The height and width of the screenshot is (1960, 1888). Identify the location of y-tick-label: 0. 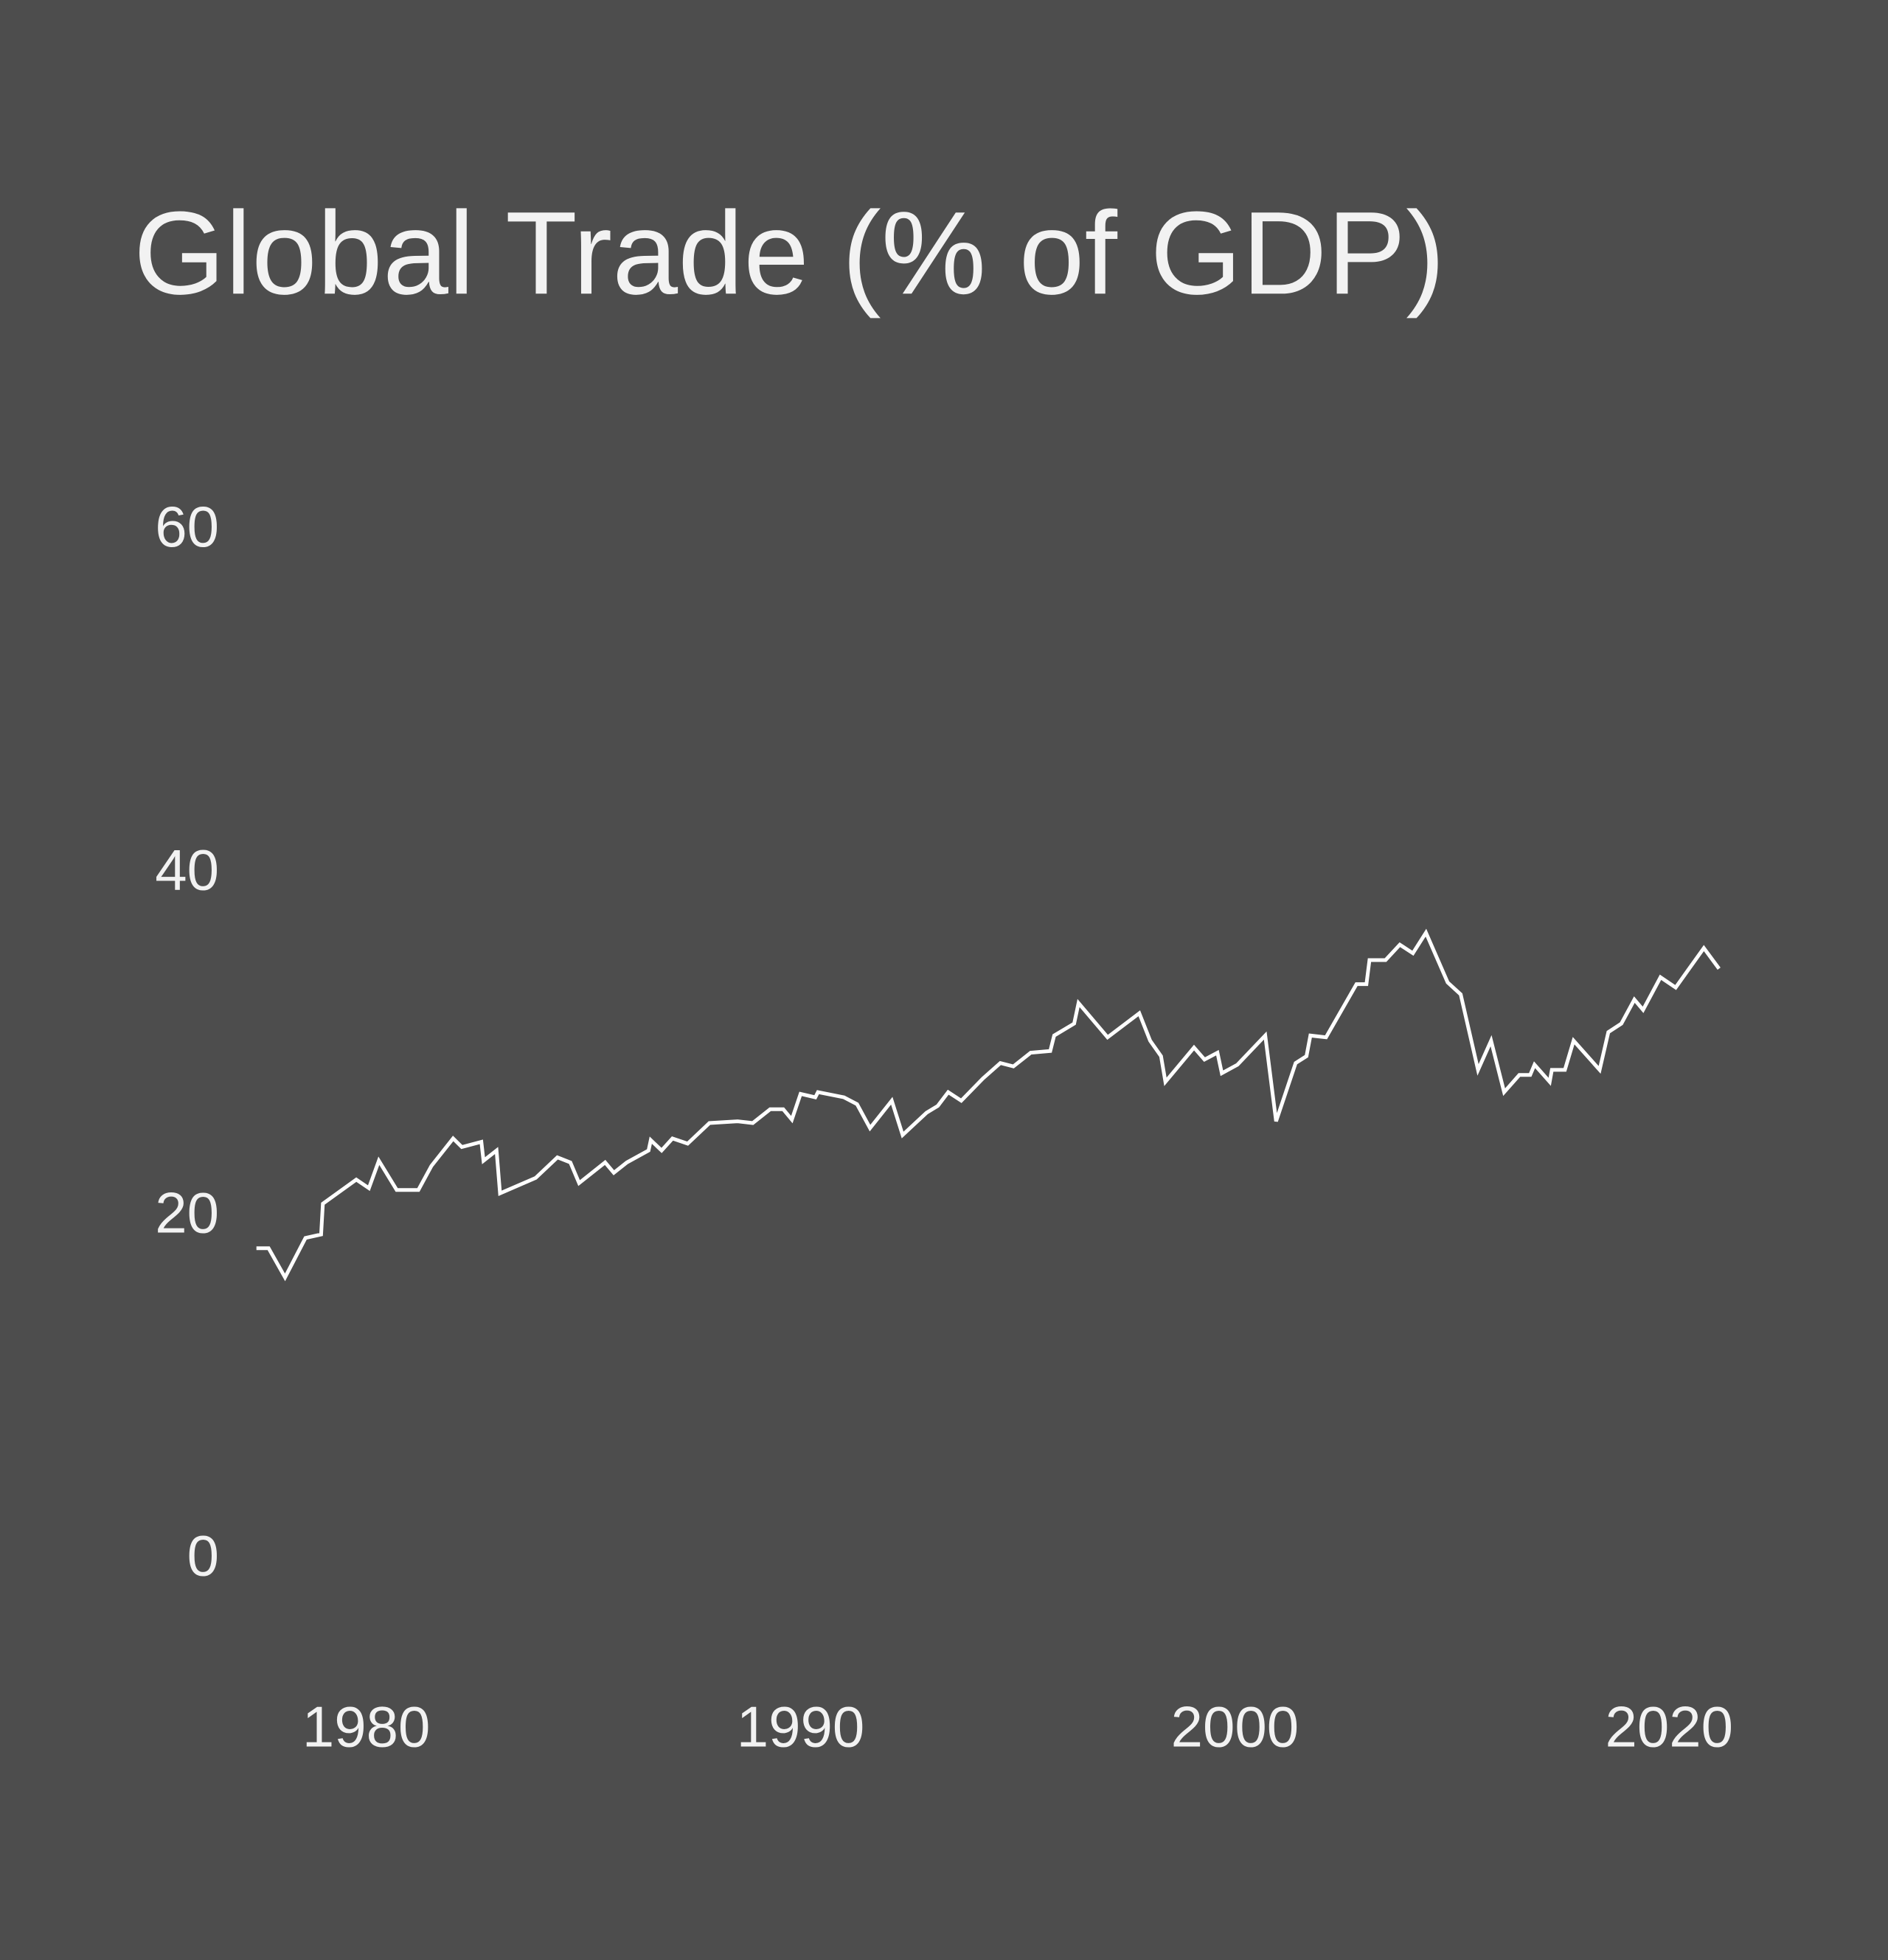
(203, 1555).